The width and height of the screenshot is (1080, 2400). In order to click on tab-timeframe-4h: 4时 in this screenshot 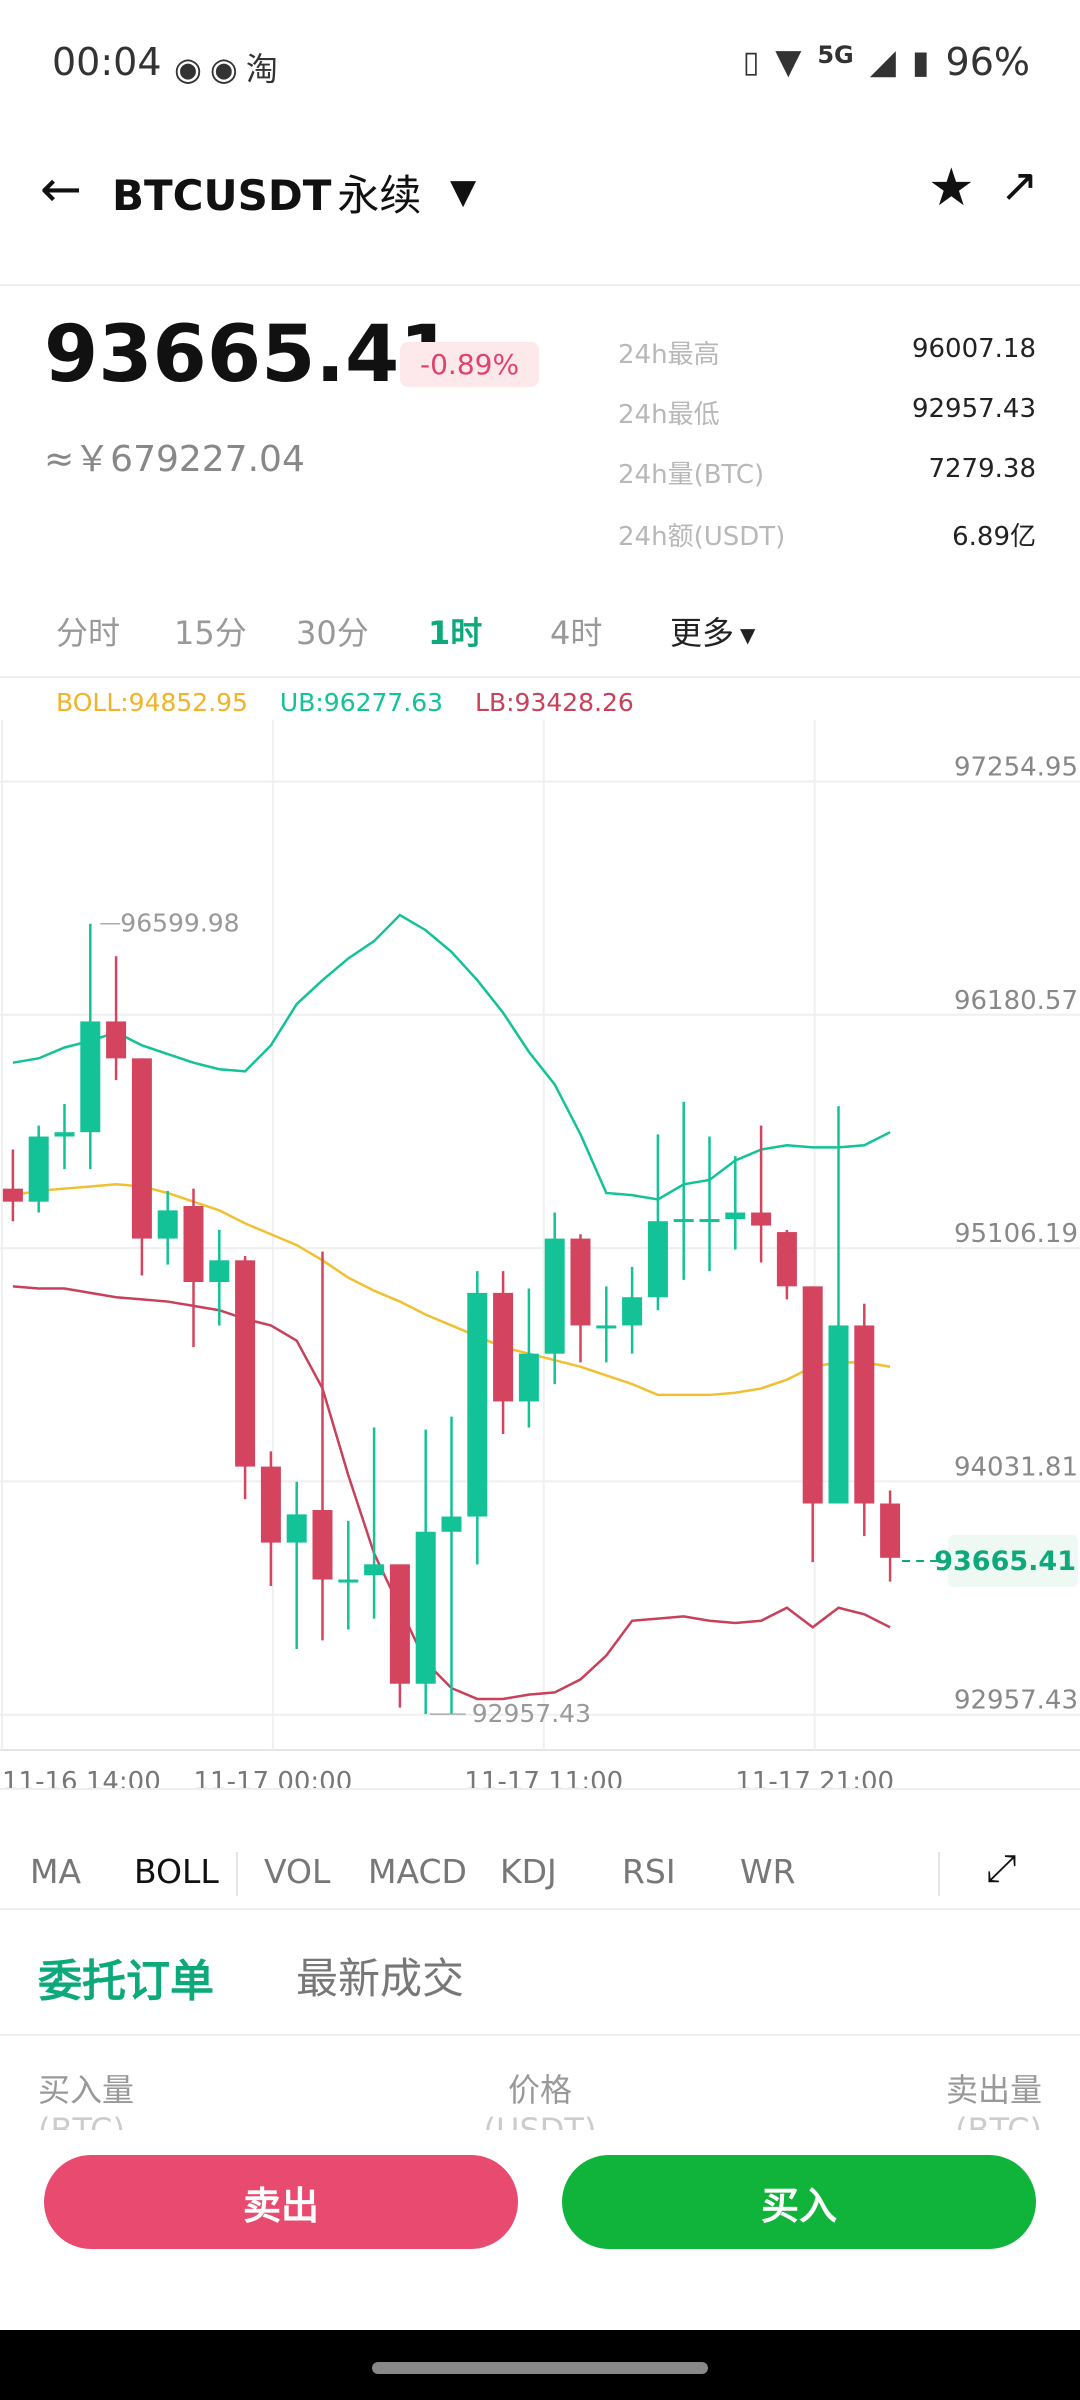, I will do `click(576, 633)`.